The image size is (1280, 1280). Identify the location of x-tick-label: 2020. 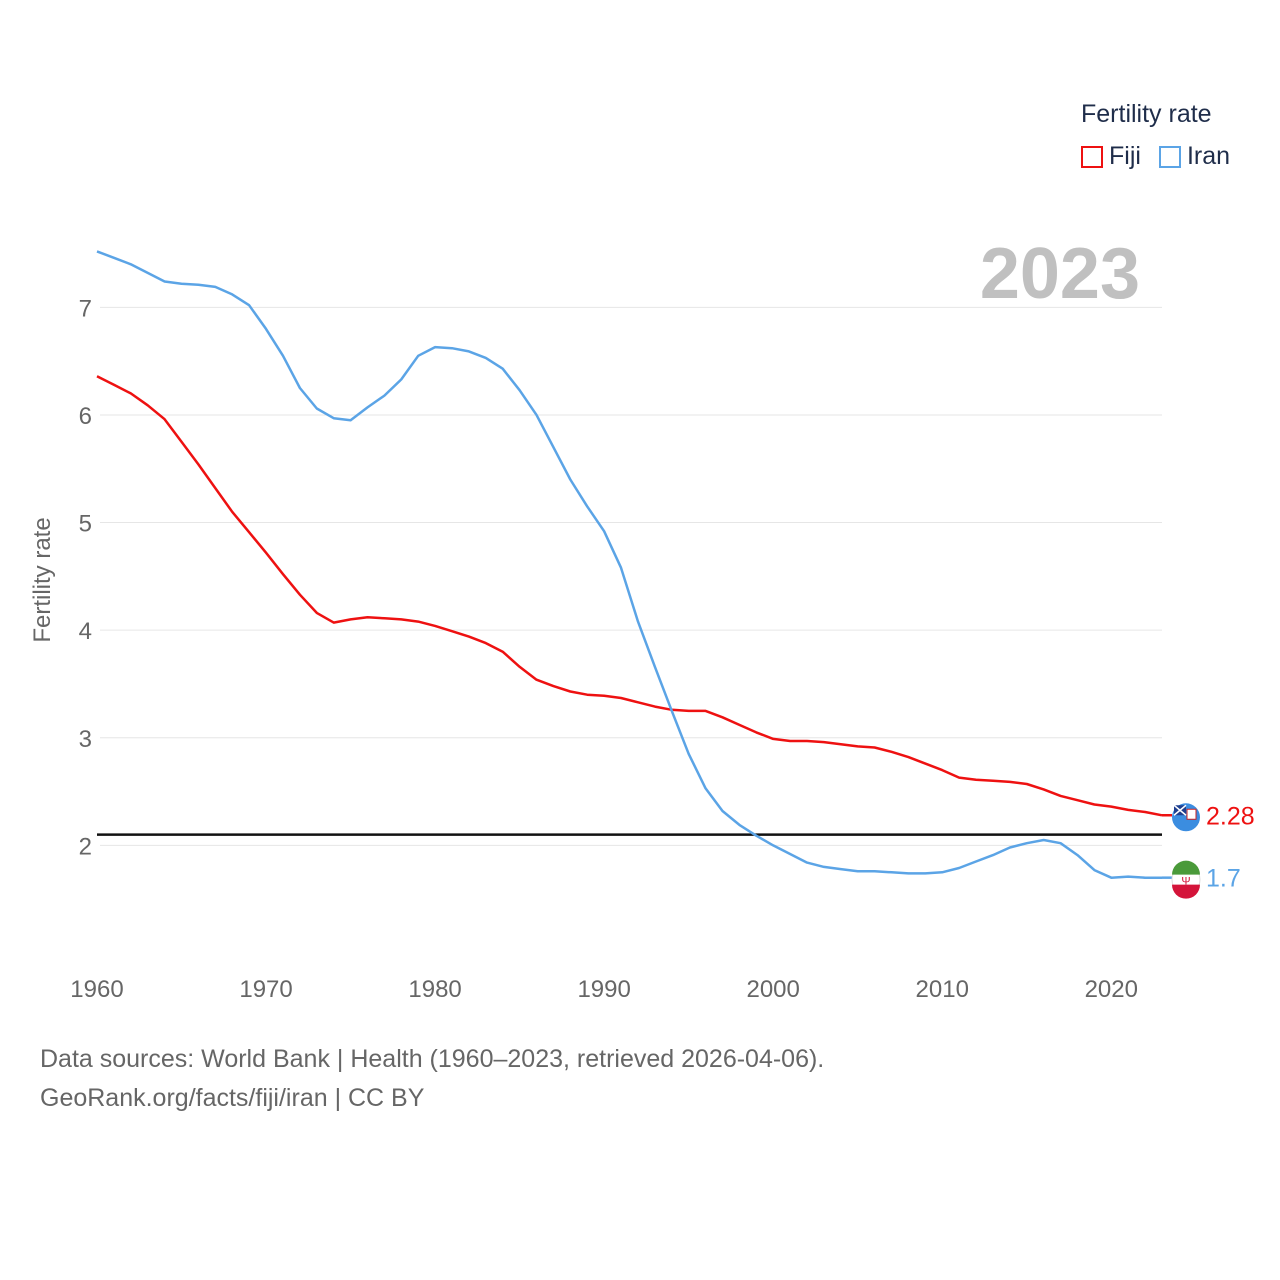
(1111, 989).